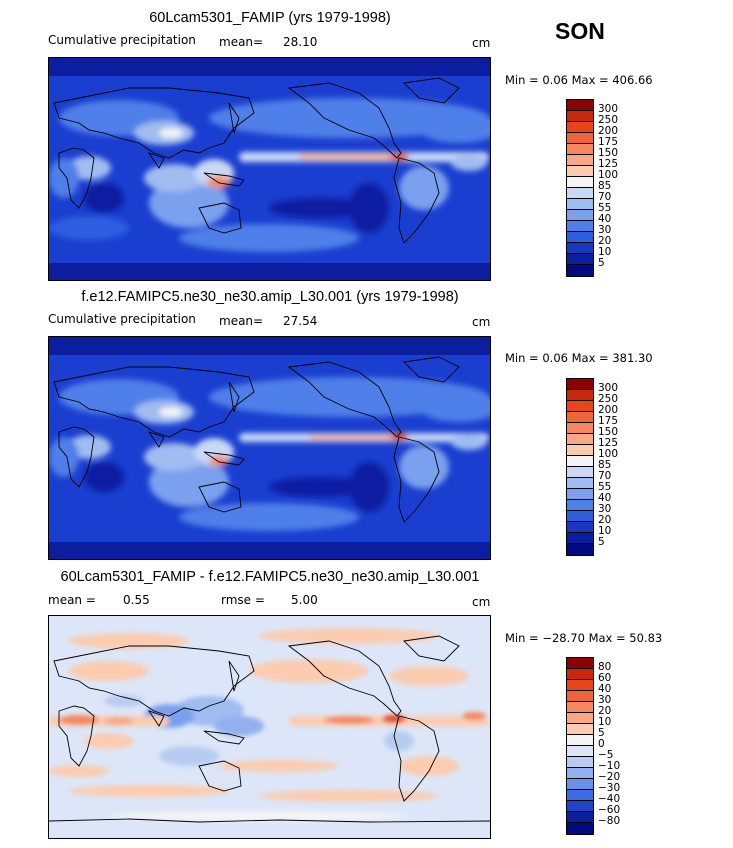 This screenshot has width=733, height=848. Describe the element at coordinates (481, 322) in the screenshot. I see `panel-2-units: cm` at that location.